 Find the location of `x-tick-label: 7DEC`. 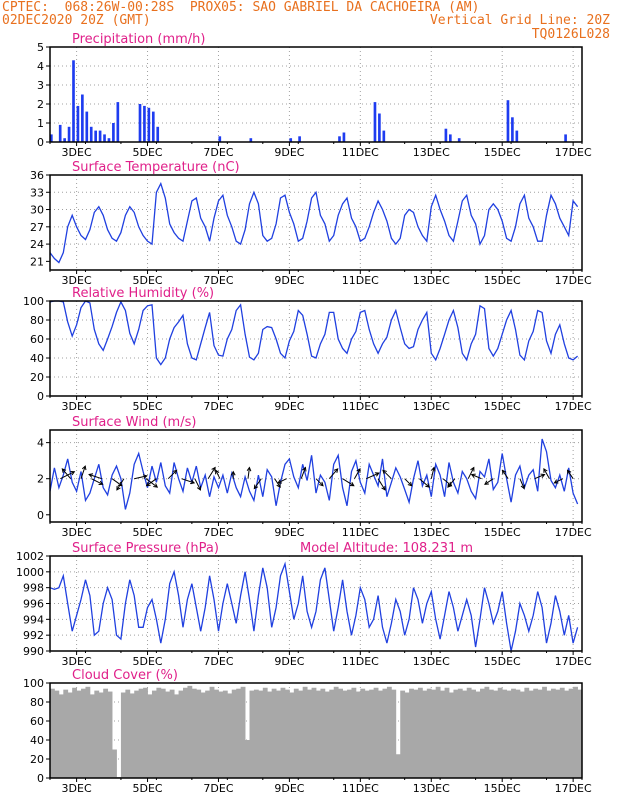

x-tick-label: 7DEC is located at coordinates (218, 152).